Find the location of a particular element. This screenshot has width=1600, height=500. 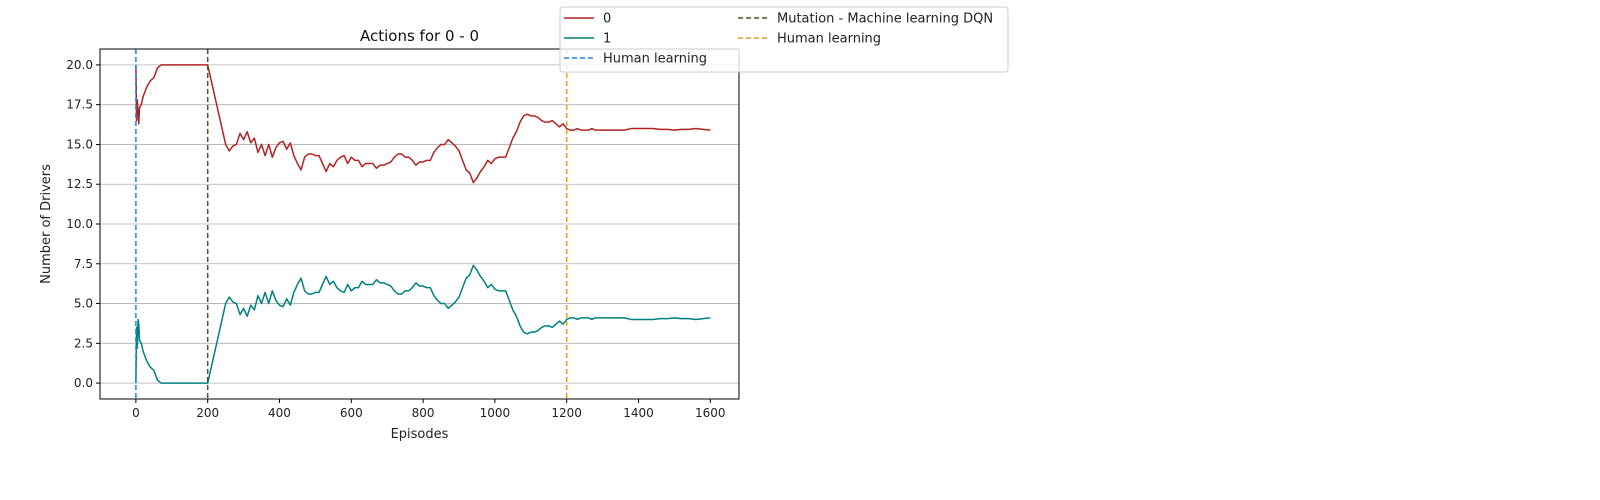

x-tick-label: 400 is located at coordinates (279, 413).